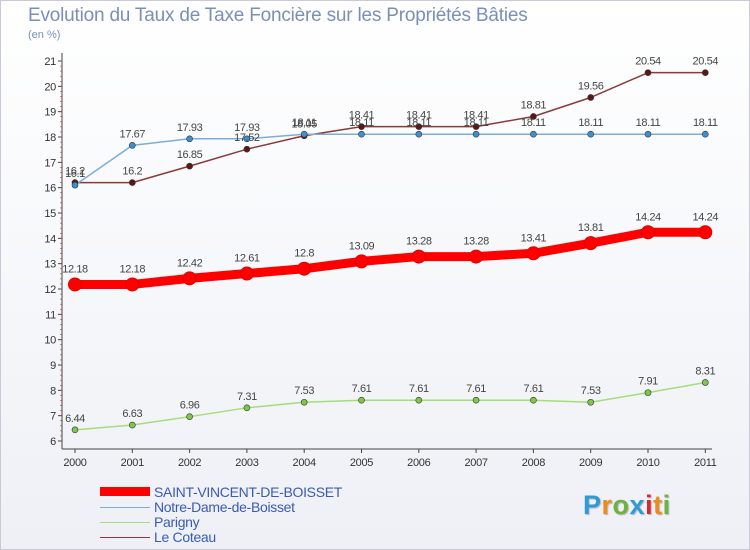  I want to click on data-label: 7.53, so click(304, 391).